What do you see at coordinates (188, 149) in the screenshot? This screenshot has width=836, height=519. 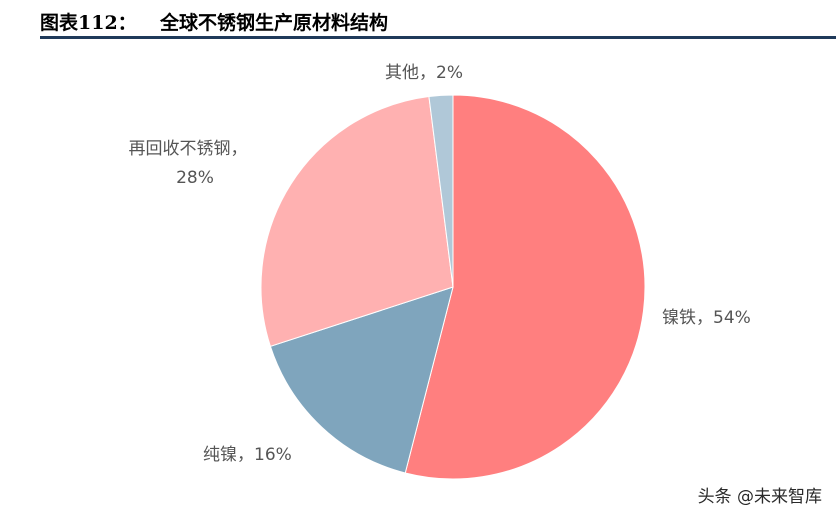 I see `slice-label-2: 再回收不锈钢，` at bounding box center [188, 149].